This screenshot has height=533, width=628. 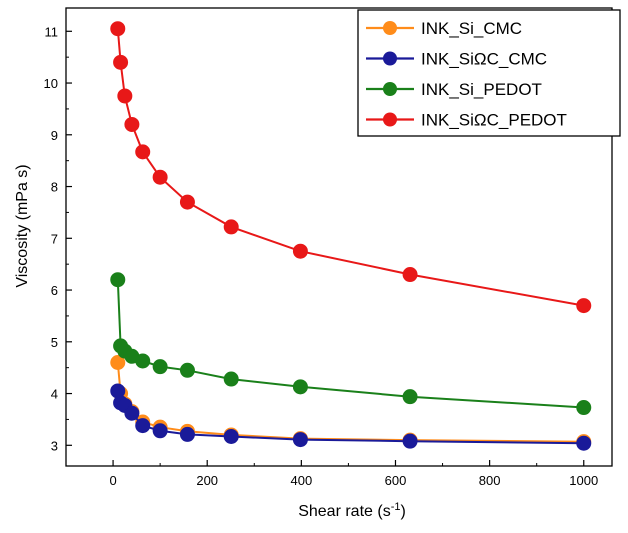 I want to click on y-tick-label: 11, so click(x=52, y=31).